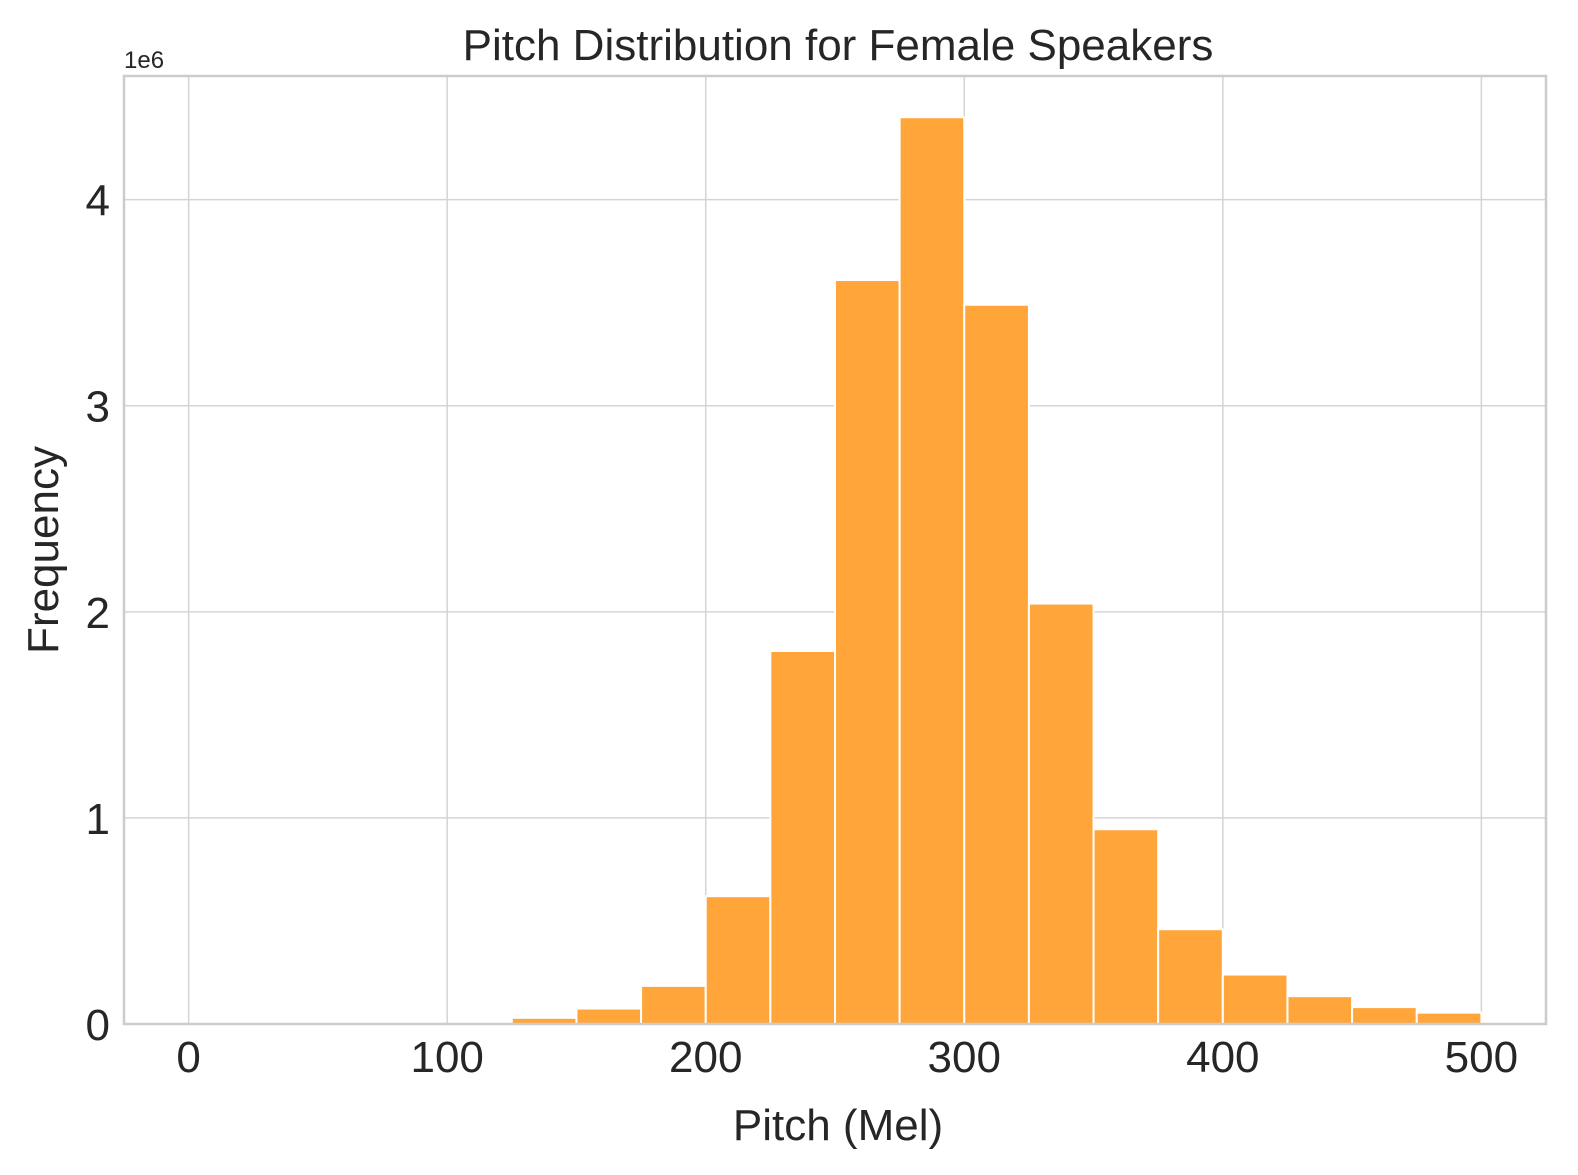  I want to click on chart-title: Pitch Distribution for Female Speakers, so click(838, 45).